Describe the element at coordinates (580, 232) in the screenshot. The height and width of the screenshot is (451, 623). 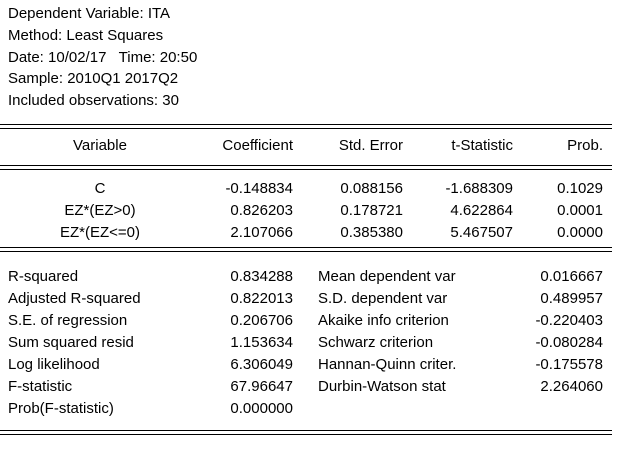
I see `table-cell: 0.0000` at that location.